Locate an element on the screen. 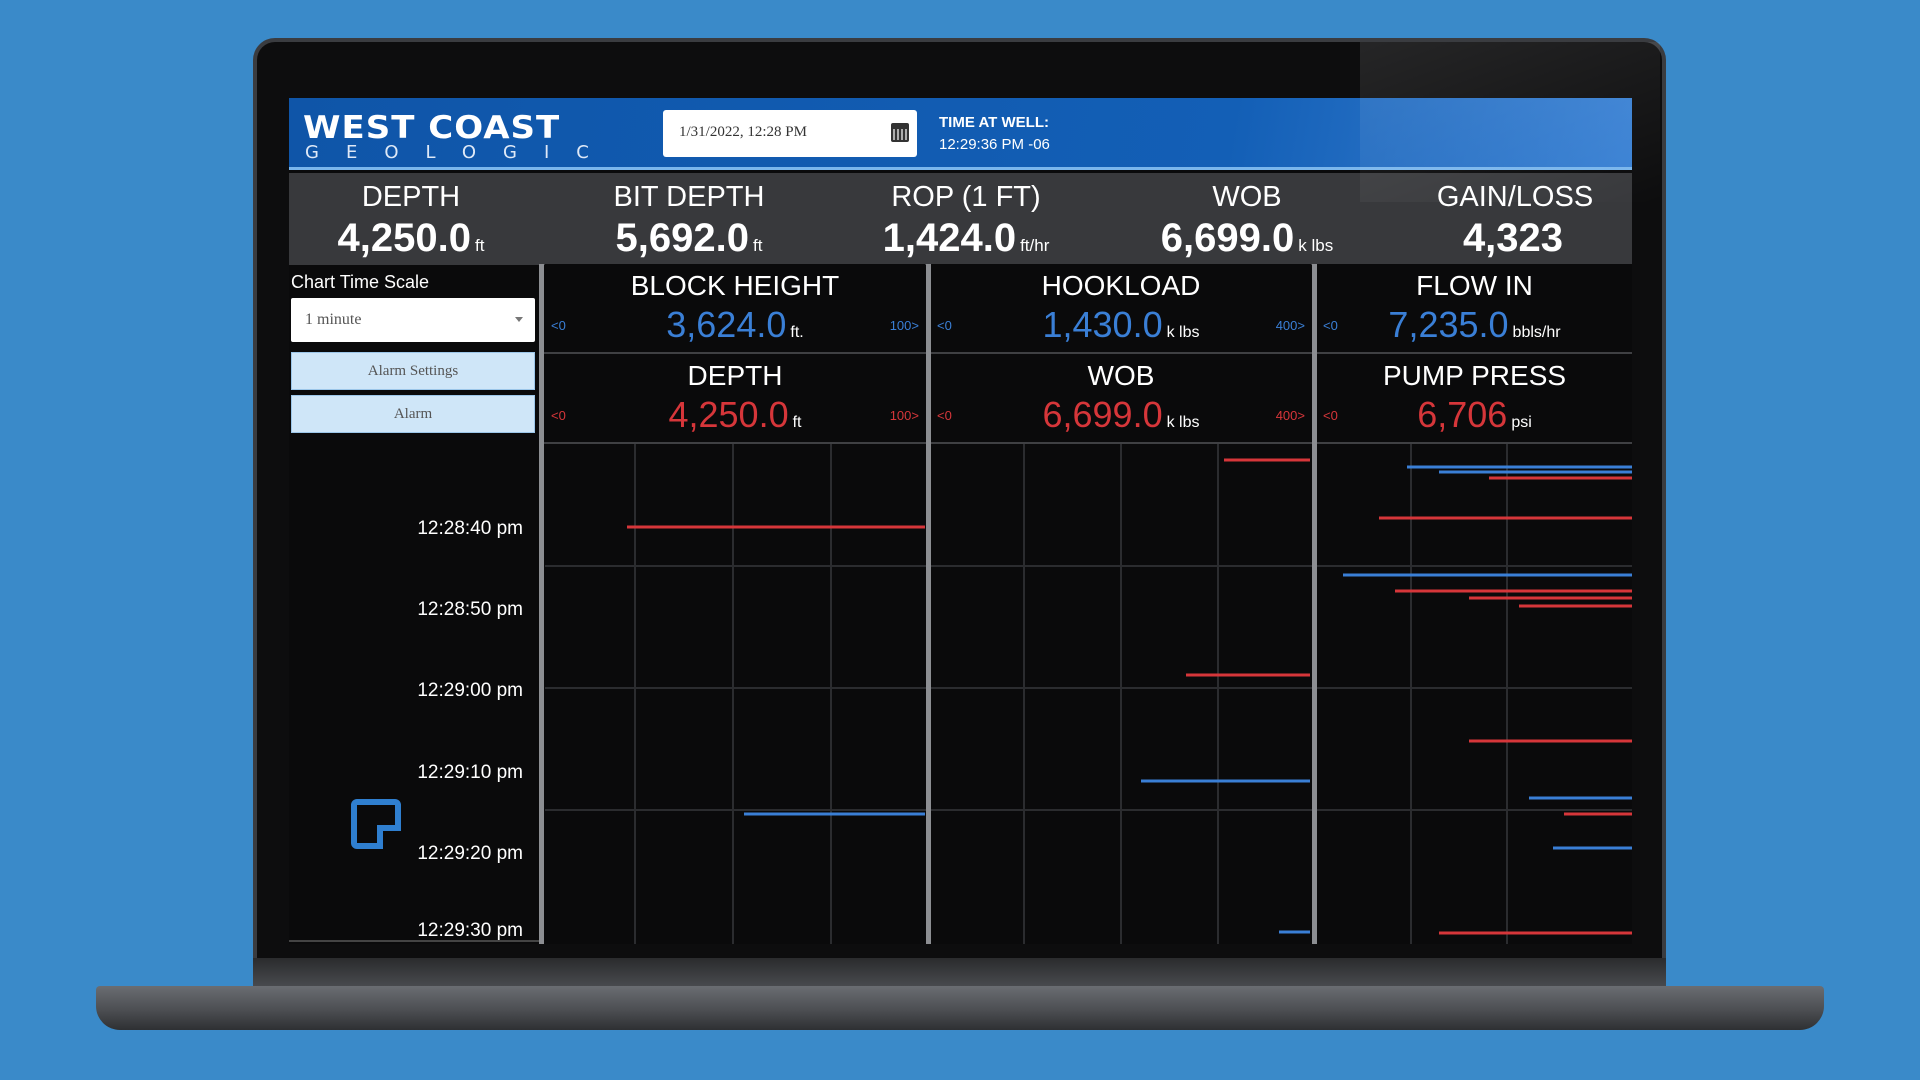 The width and height of the screenshot is (1920, 1080). date-picker-input: 1/31/2022, 12:28 PM is located at coordinates (790, 133).